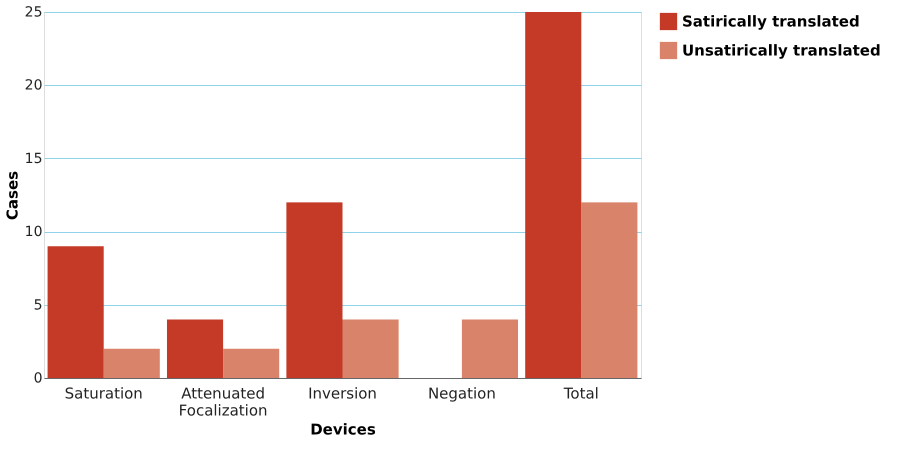  What do you see at coordinates (462, 393) in the screenshot?
I see `x-tick-label: Negation` at bounding box center [462, 393].